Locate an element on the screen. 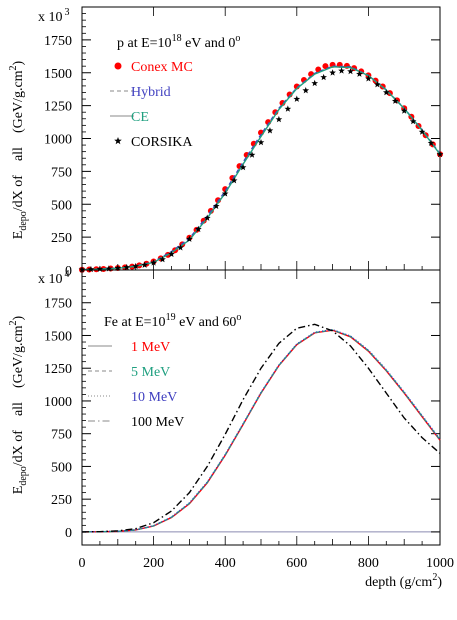 The width and height of the screenshot is (457, 620). legend-label: 1 MeV is located at coordinates (150, 347).